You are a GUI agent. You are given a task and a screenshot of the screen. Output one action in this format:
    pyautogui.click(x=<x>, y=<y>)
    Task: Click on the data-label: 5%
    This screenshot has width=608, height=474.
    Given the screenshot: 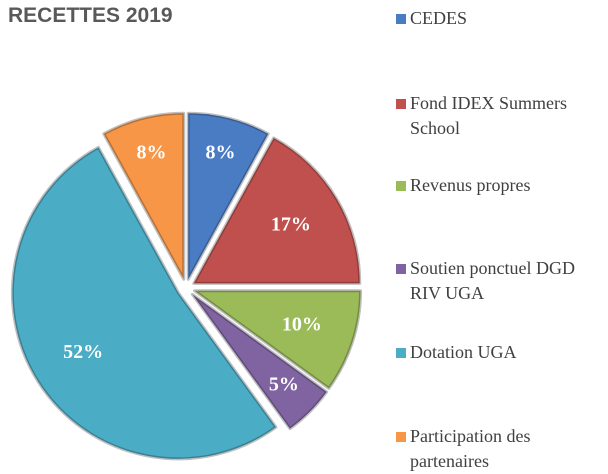 What is the action you would take?
    pyautogui.click(x=284, y=385)
    